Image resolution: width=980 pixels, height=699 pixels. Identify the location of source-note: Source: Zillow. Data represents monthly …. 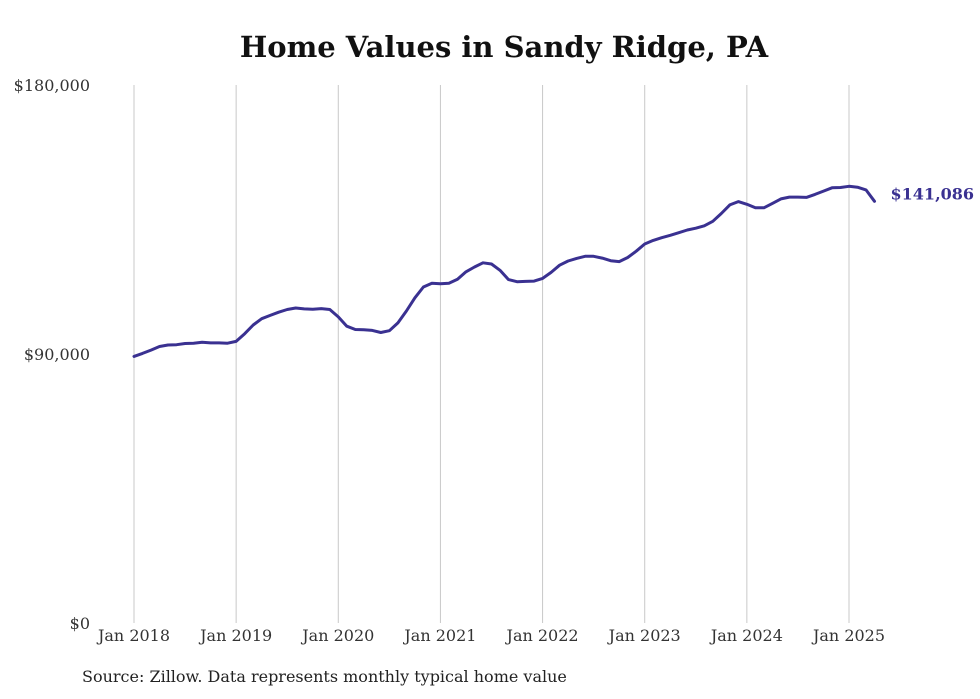
(324, 676).